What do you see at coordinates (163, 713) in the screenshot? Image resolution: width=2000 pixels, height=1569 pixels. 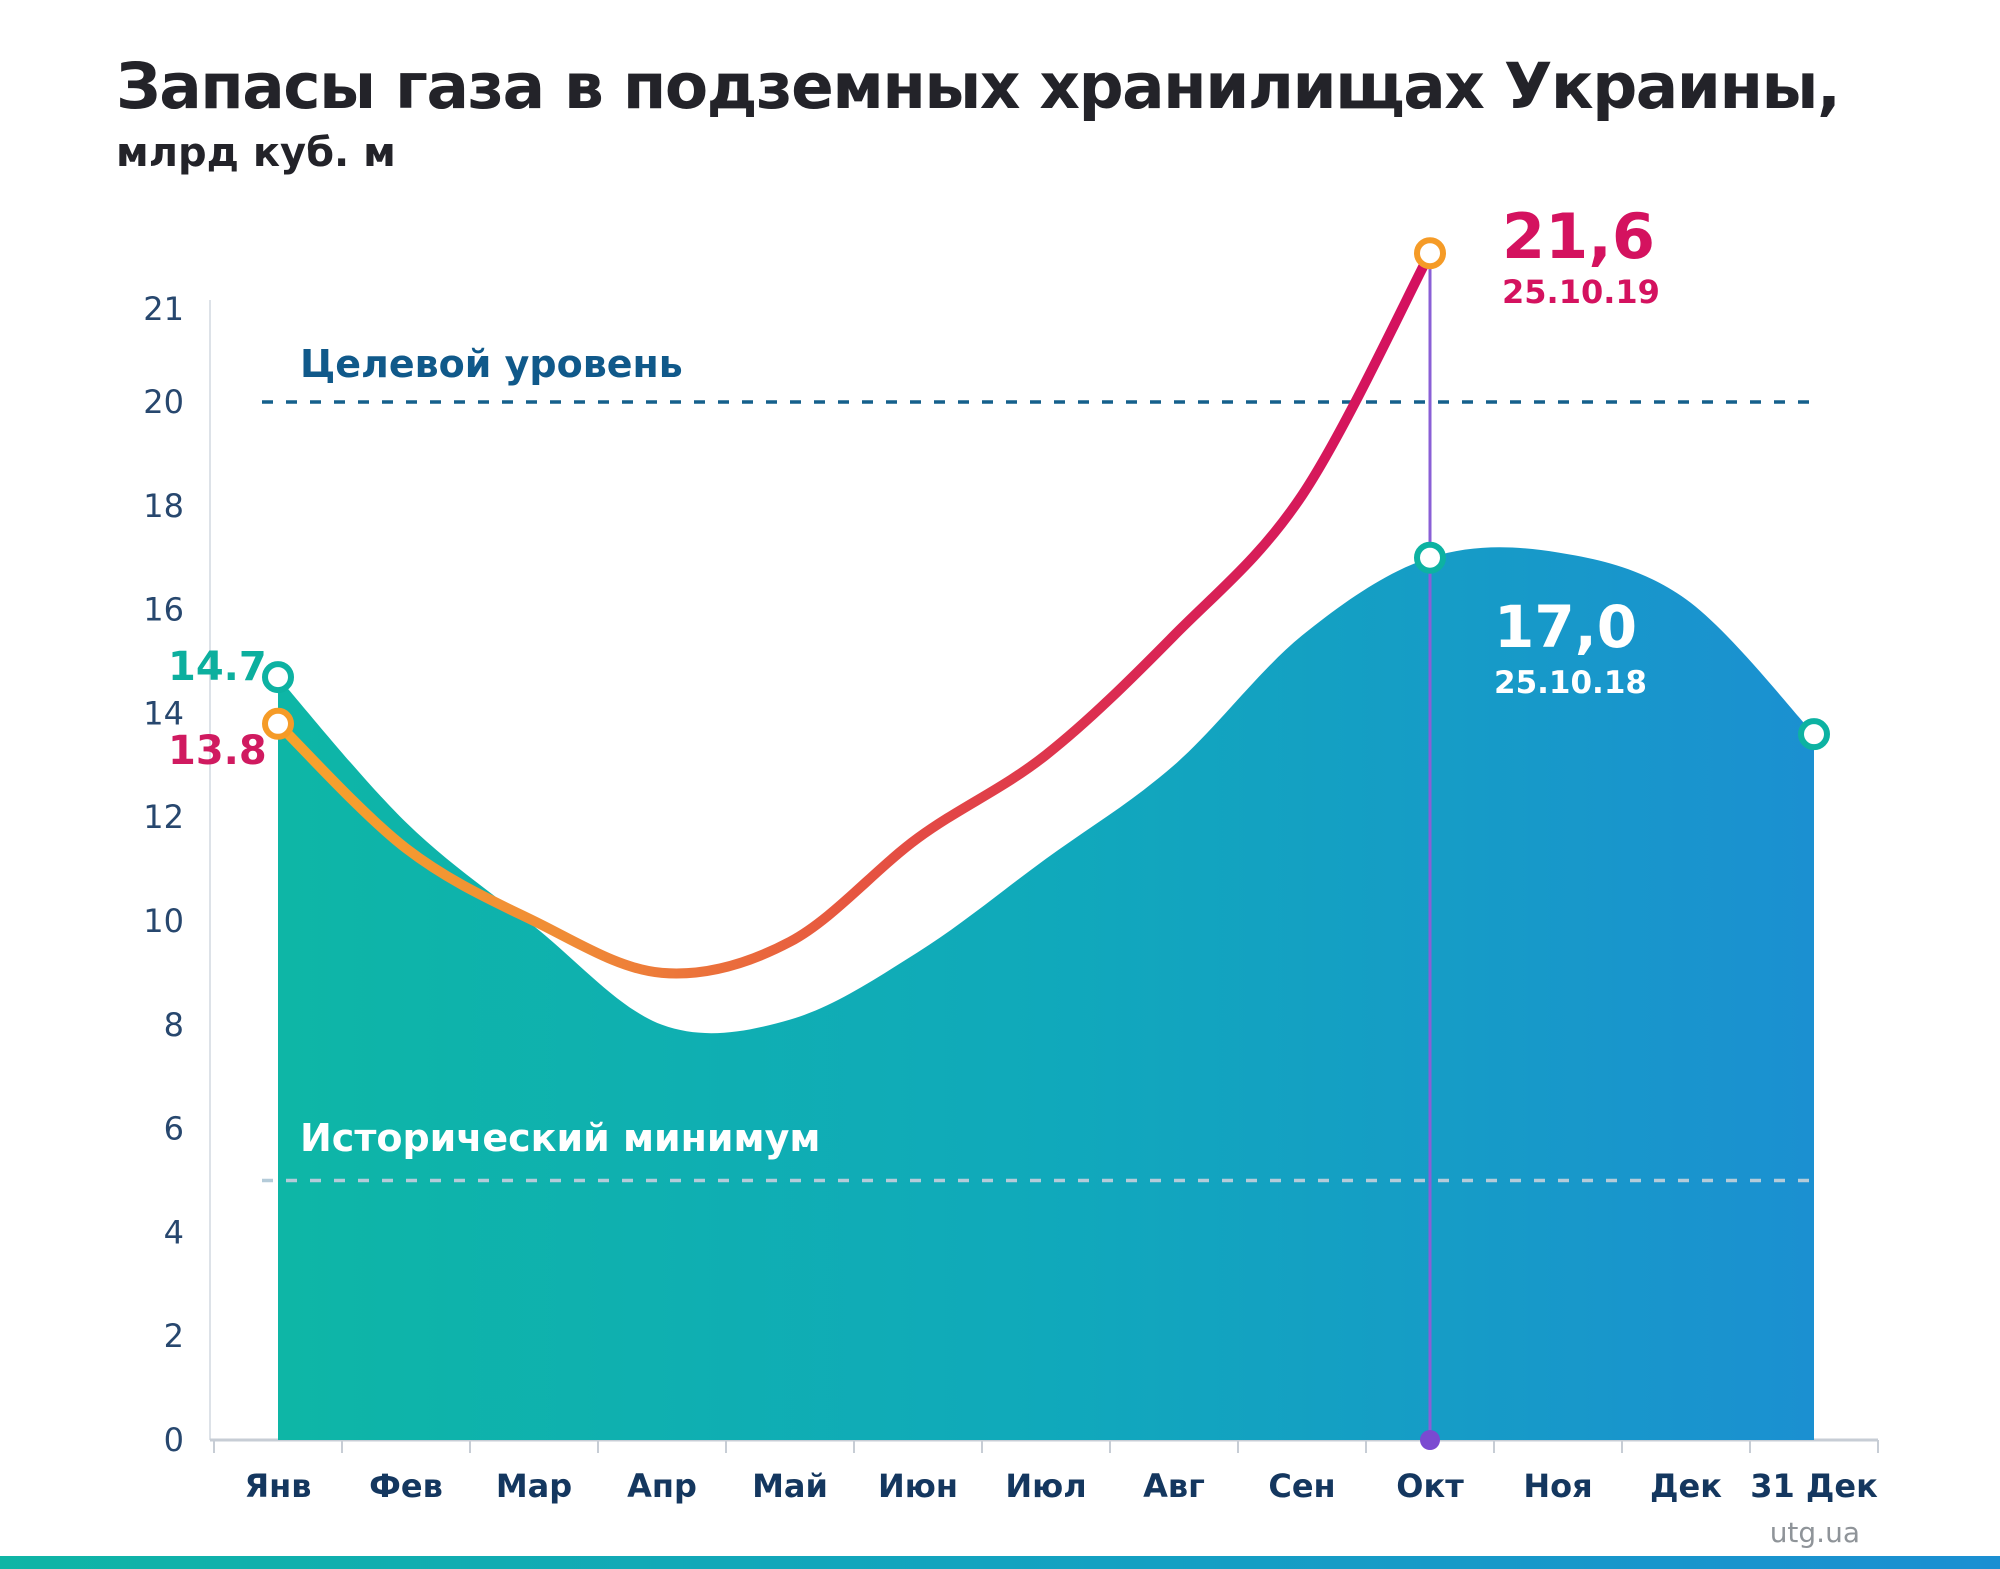 I see `y-axis-label: 14` at bounding box center [163, 713].